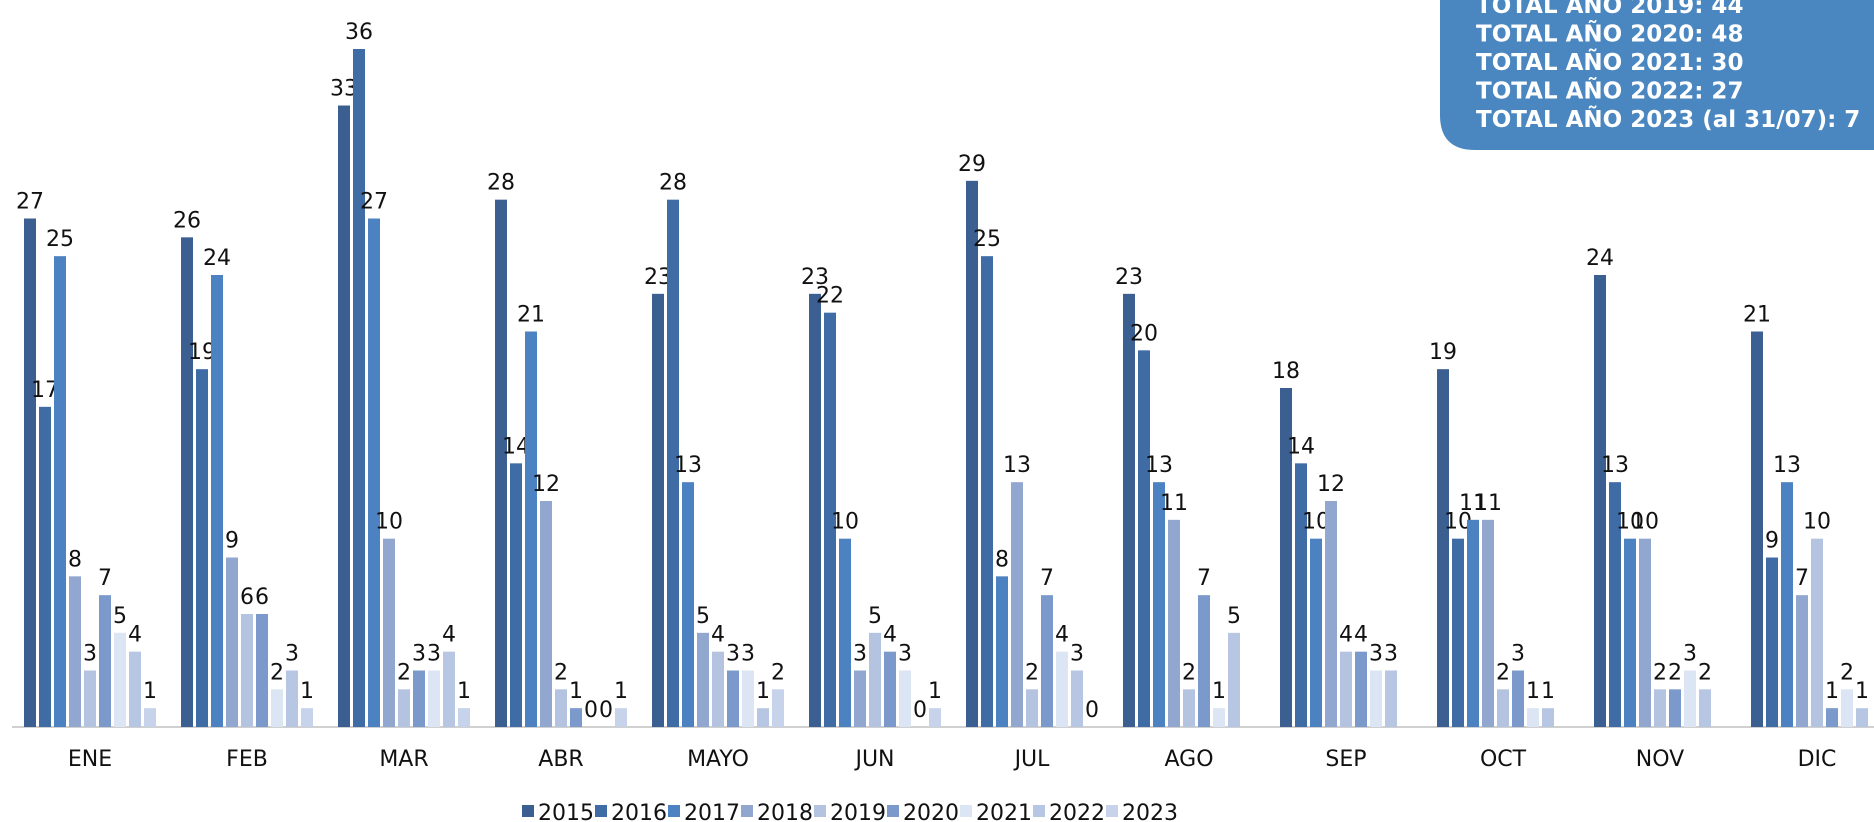 The height and width of the screenshot is (822, 1874). Describe the element at coordinates (858, 811) in the screenshot. I see `legend-label: 2019` at that location.